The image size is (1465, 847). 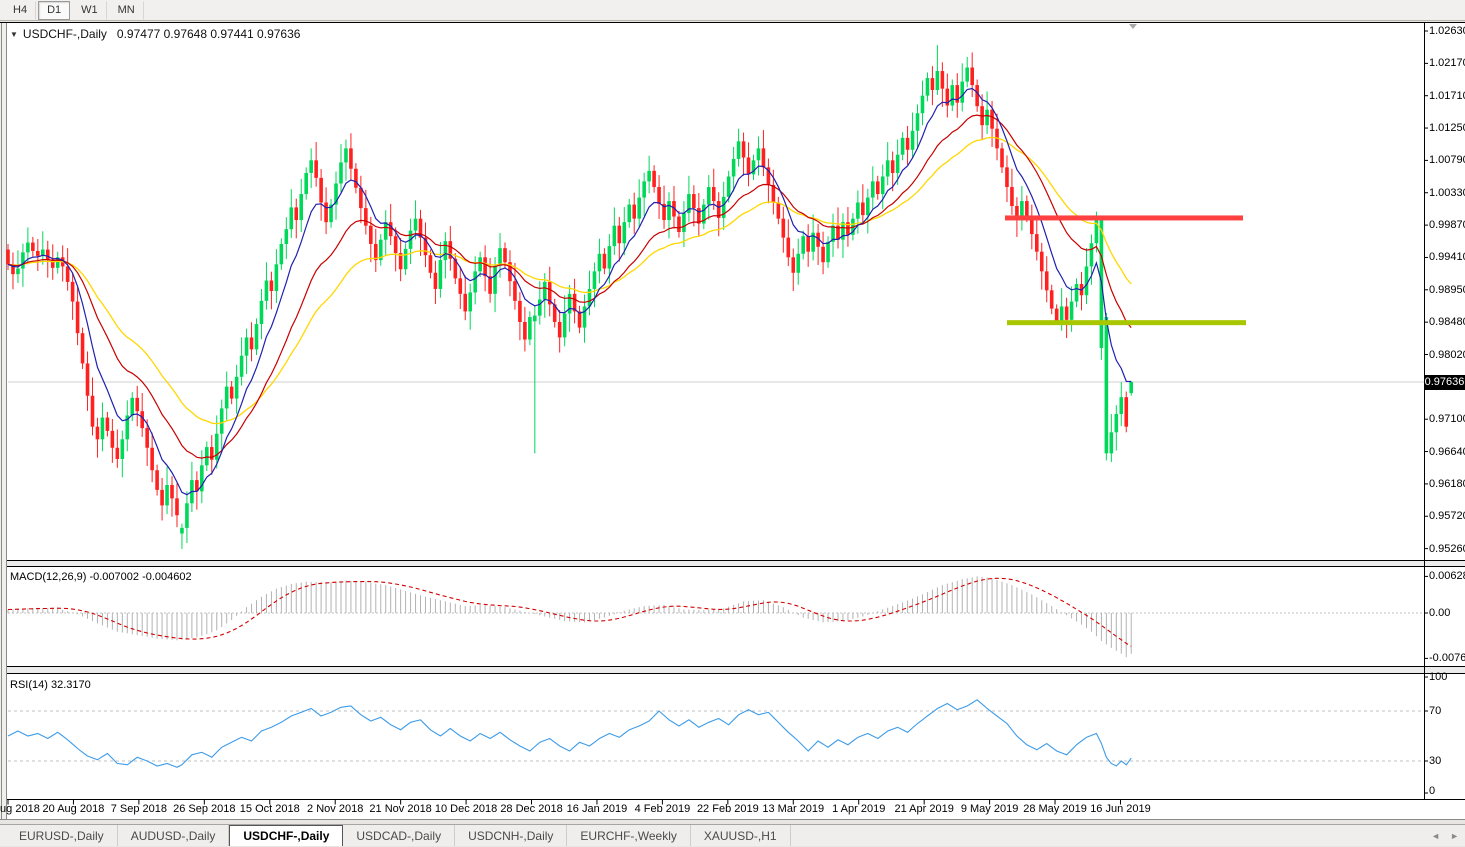 I want to click on tab-scroll-right-icon: ►, so click(x=1454, y=836).